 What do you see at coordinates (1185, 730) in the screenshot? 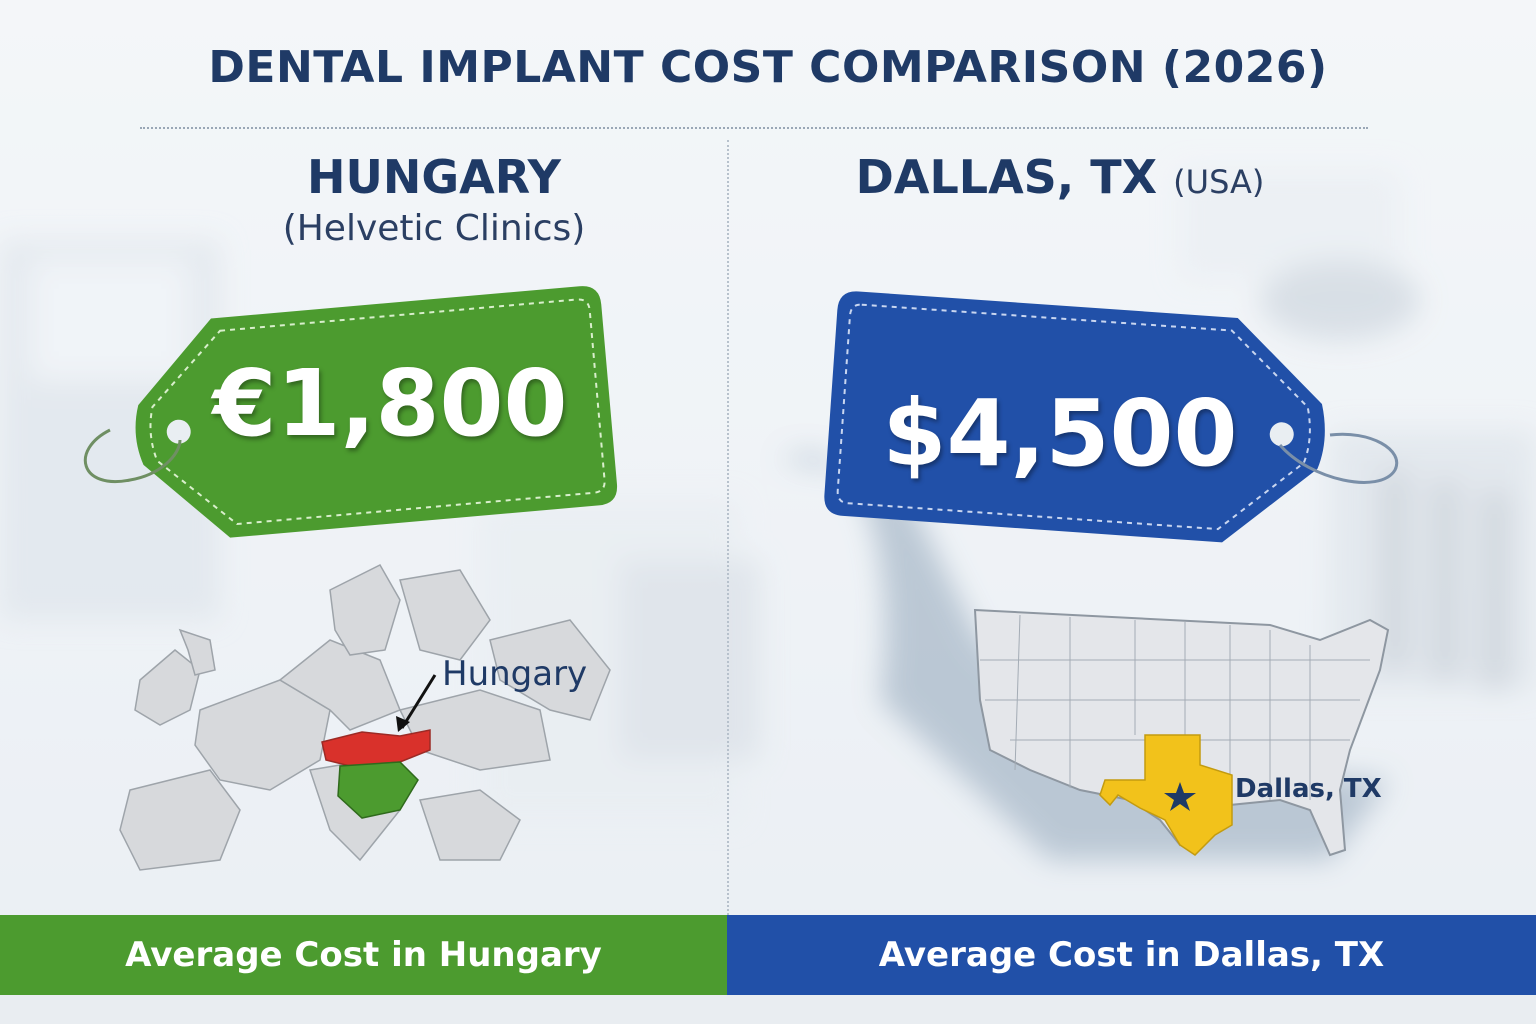
I see `usa-map` at bounding box center [1185, 730].